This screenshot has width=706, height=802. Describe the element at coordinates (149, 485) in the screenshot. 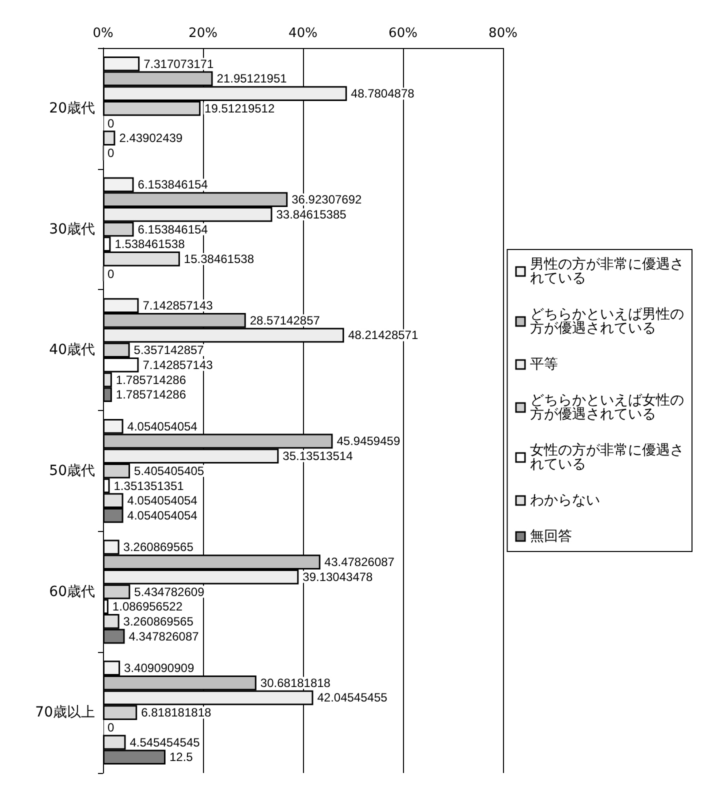

I see `data-label: 1.351351351` at that location.